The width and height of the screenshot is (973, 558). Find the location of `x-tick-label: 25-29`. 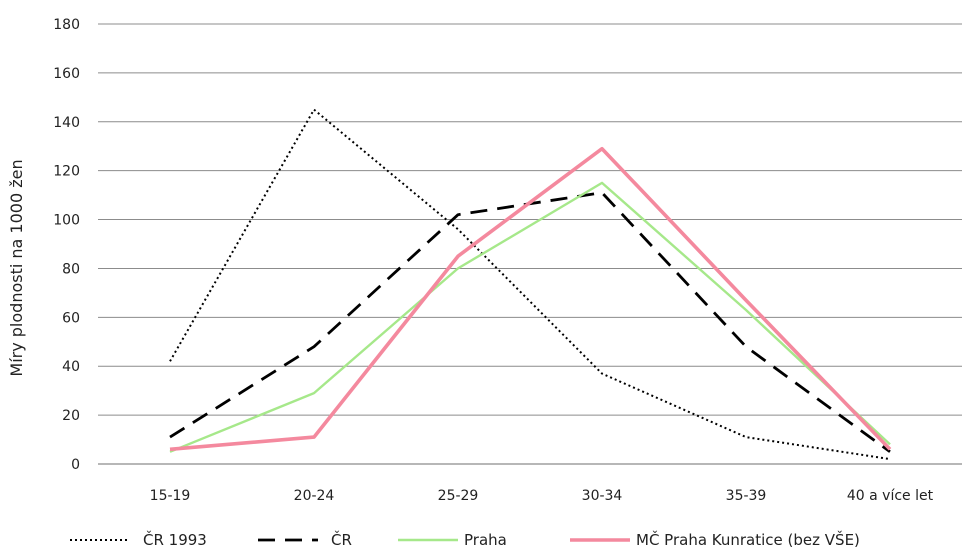

x-tick-label: 25-29 is located at coordinates (458, 496).